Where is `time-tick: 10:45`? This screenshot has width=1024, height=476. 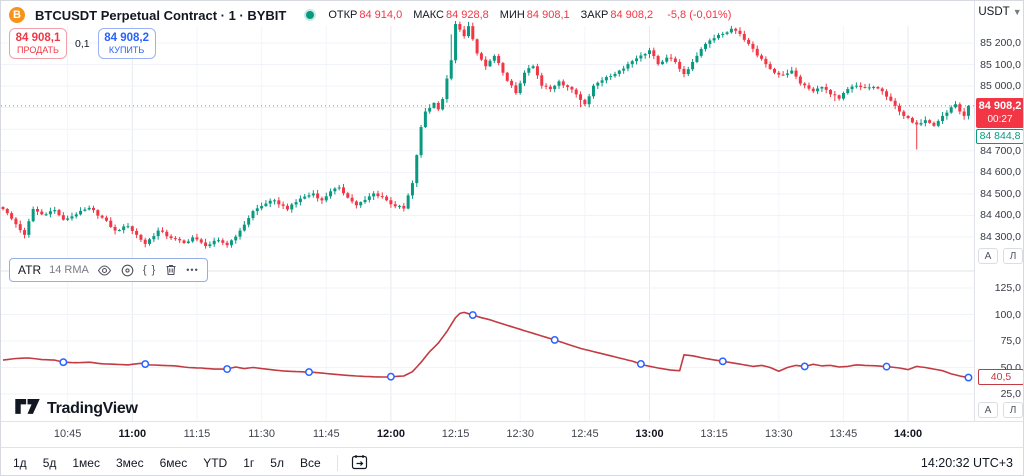 time-tick: 10:45 is located at coordinates (67, 434).